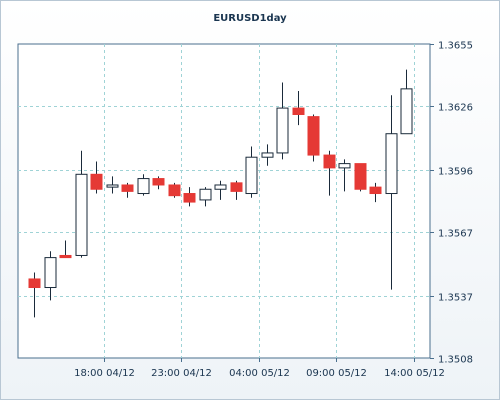 This screenshot has width=500, height=400. I want to click on y-tick-label: 1.3537, so click(455, 298).